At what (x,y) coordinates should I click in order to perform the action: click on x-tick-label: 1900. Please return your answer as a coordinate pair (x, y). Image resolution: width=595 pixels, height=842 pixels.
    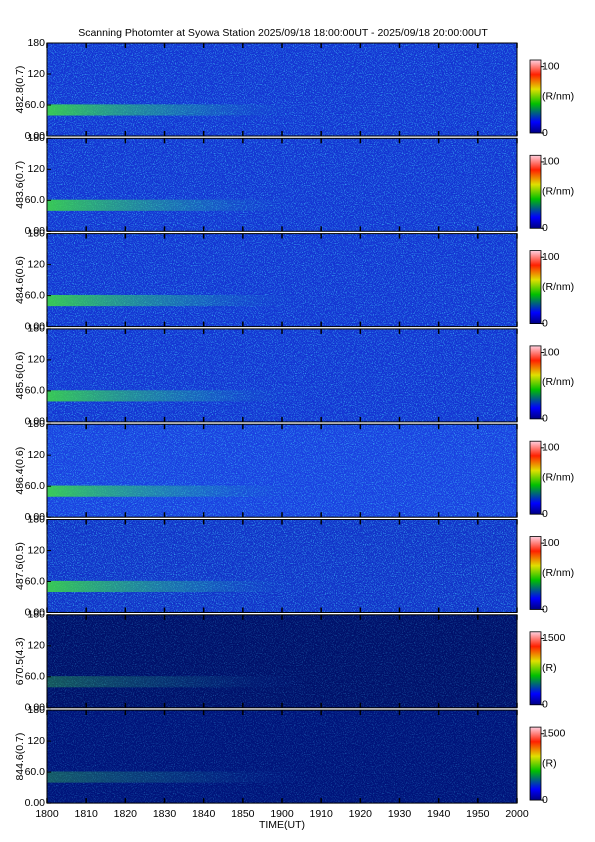
    Looking at the image, I should click on (282, 814).